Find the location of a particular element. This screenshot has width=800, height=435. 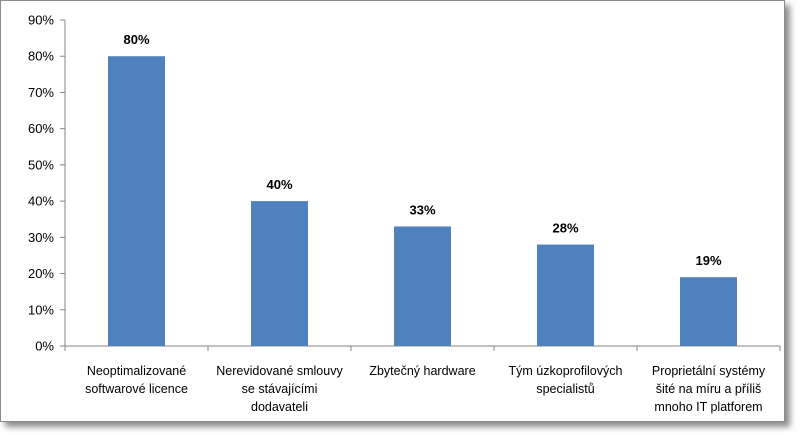

y-tick-label: 0% is located at coordinates (44, 346).